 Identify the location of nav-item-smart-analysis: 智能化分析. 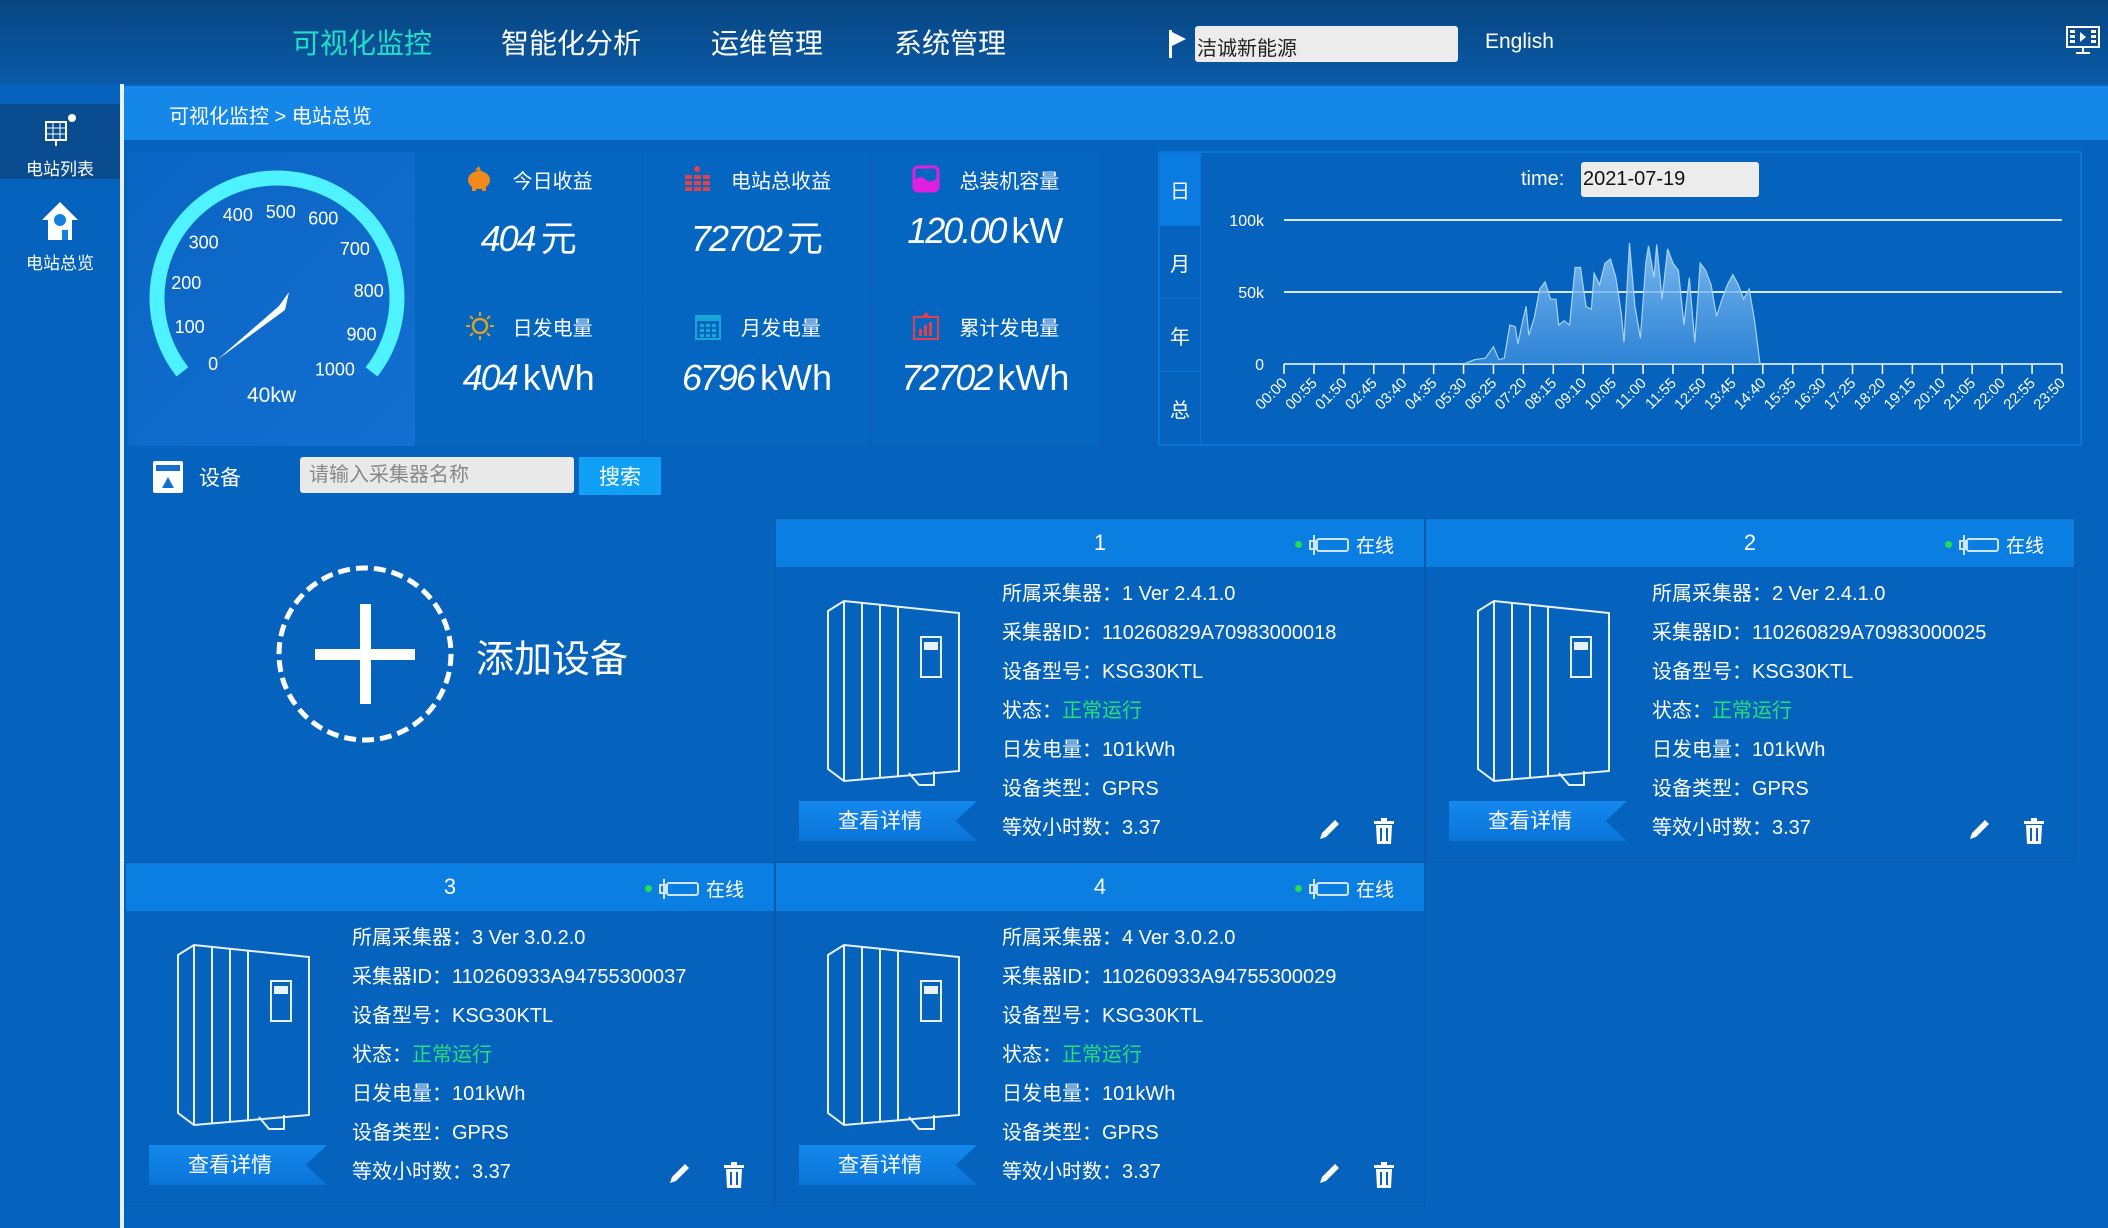
(571, 43).